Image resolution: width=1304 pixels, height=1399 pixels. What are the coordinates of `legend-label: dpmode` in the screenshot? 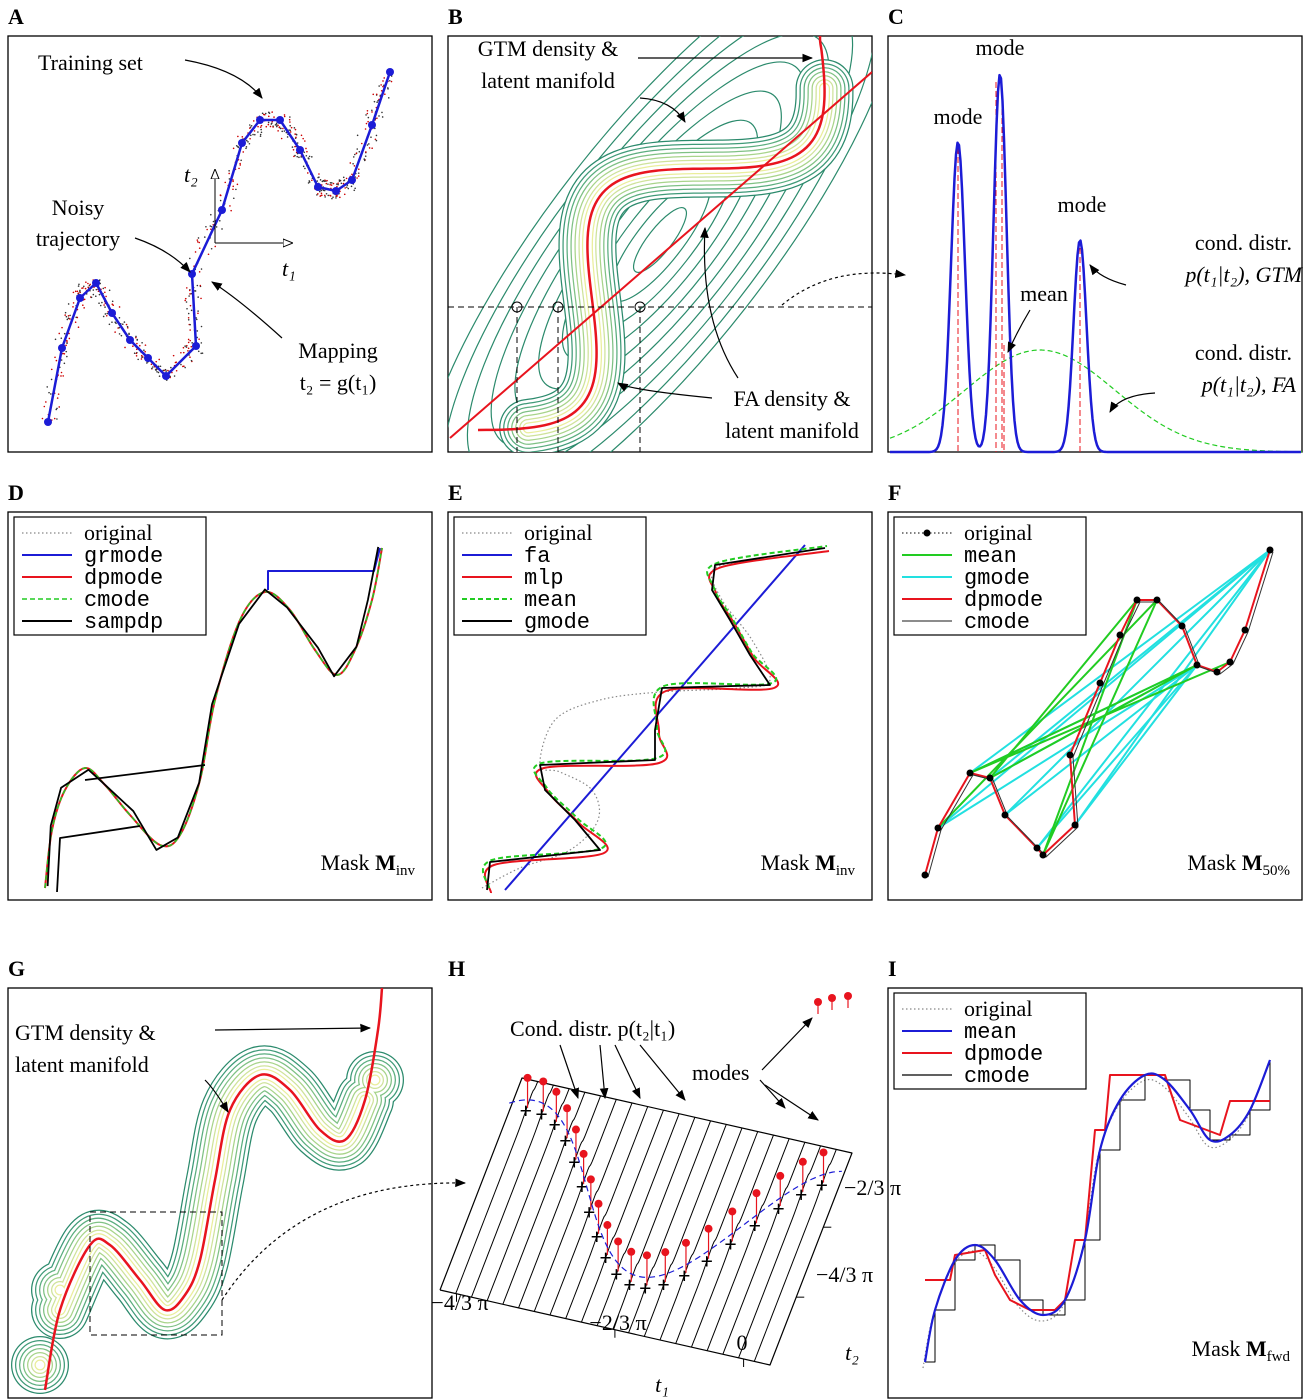 It's located at (1003, 600).